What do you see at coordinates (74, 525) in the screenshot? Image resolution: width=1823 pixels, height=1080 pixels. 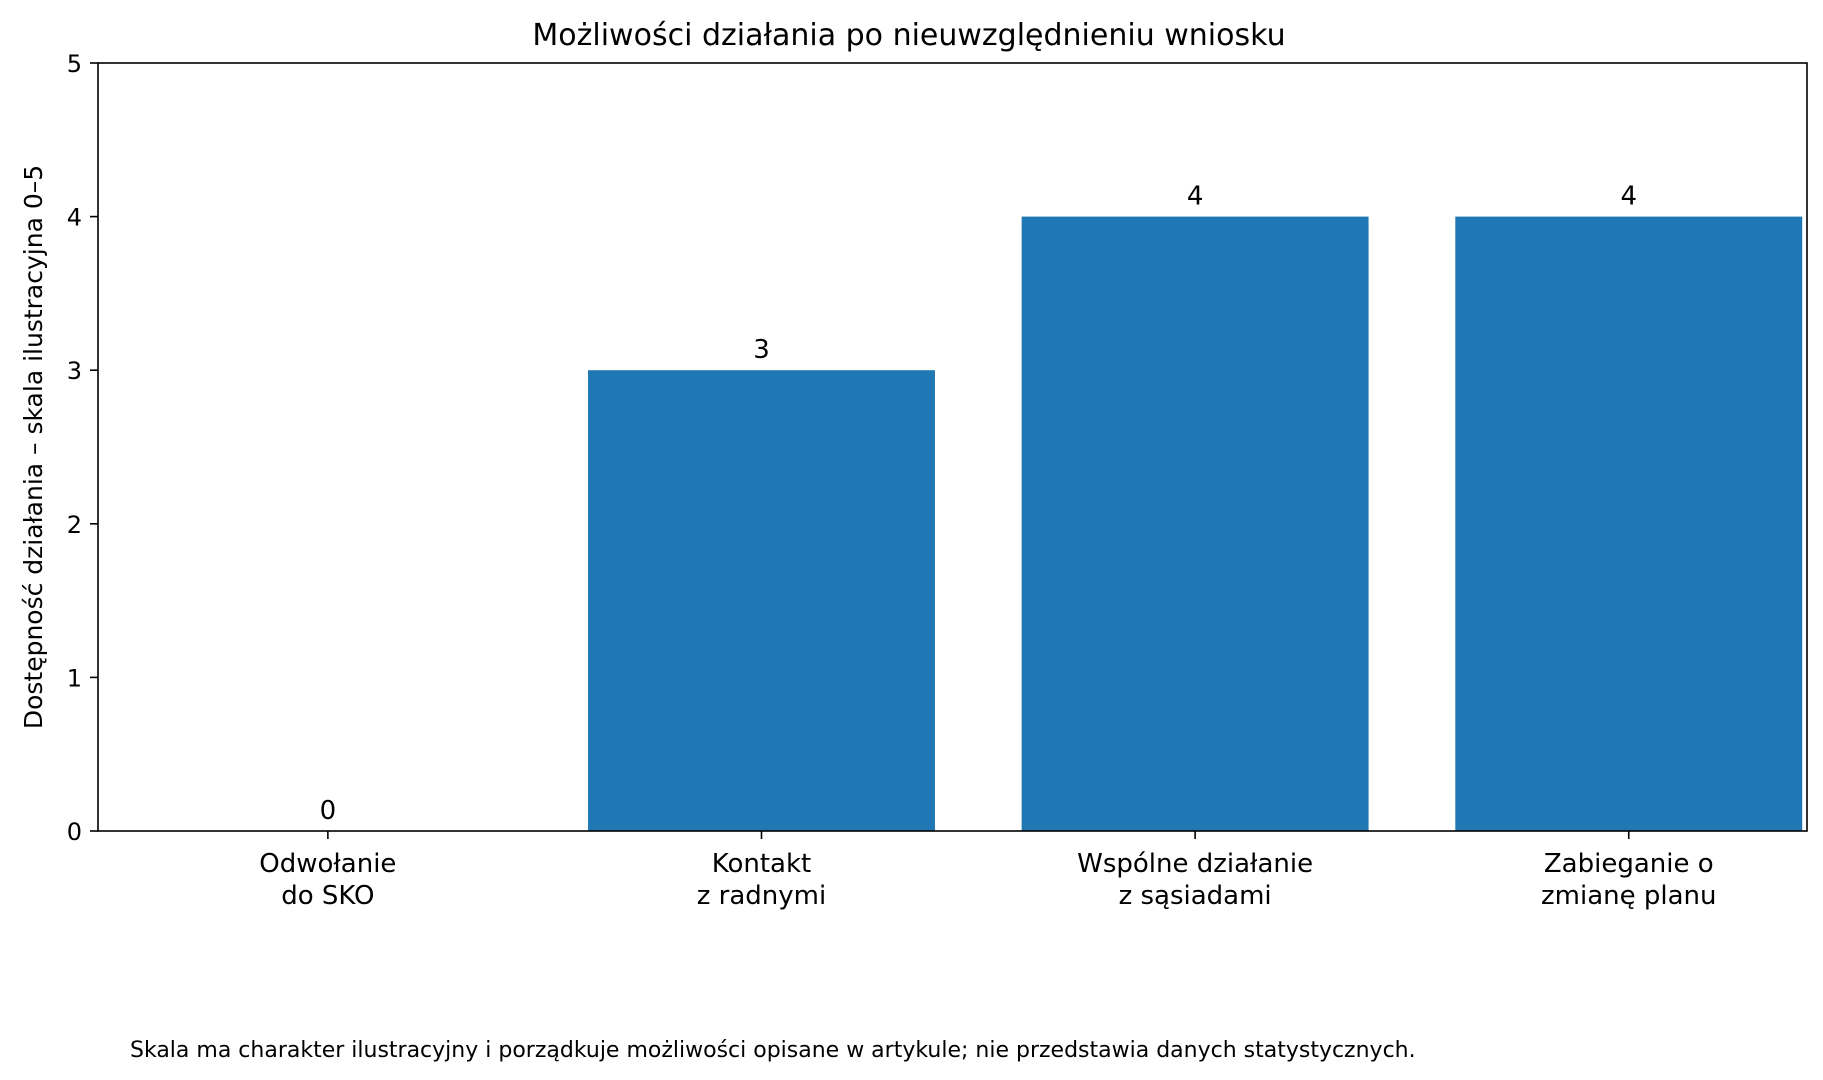 I see `y-tick-label-2: 2` at bounding box center [74, 525].